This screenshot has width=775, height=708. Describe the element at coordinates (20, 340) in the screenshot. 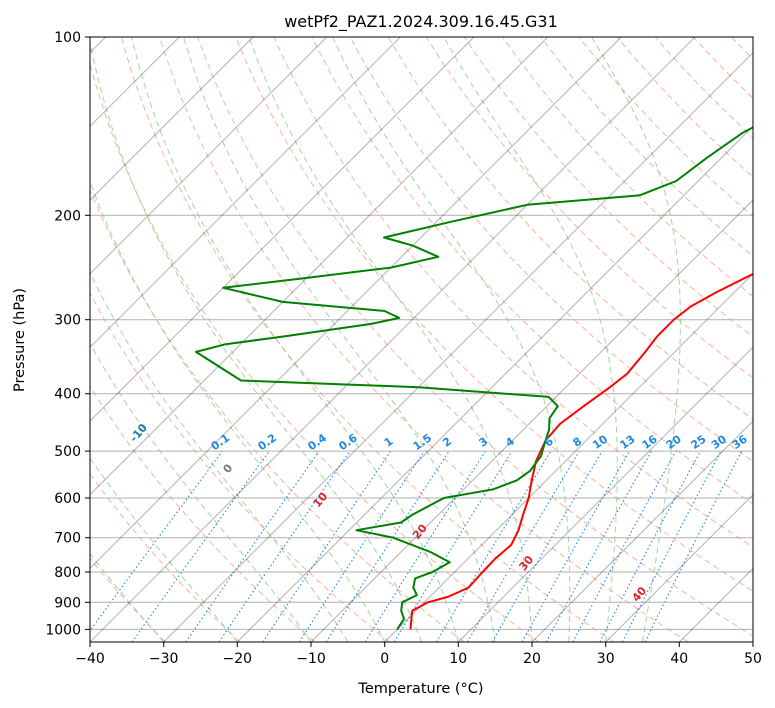

I see `y-axis-title: Pressure (hPa)` at that location.